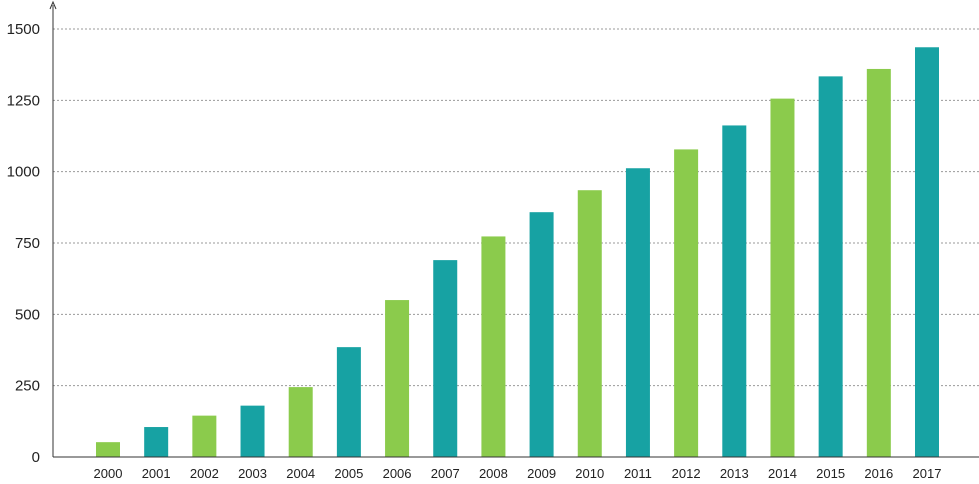 The height and width of the screenshot is (484, 979). I want to click on bar-2015, so click(830, 267).